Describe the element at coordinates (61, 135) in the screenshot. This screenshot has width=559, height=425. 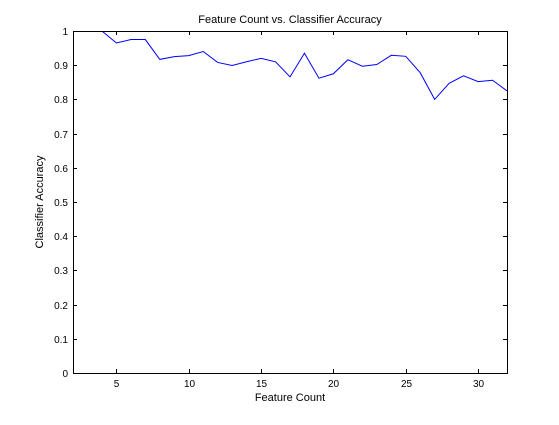
I see `y-tick-label: 0.7` at that location.